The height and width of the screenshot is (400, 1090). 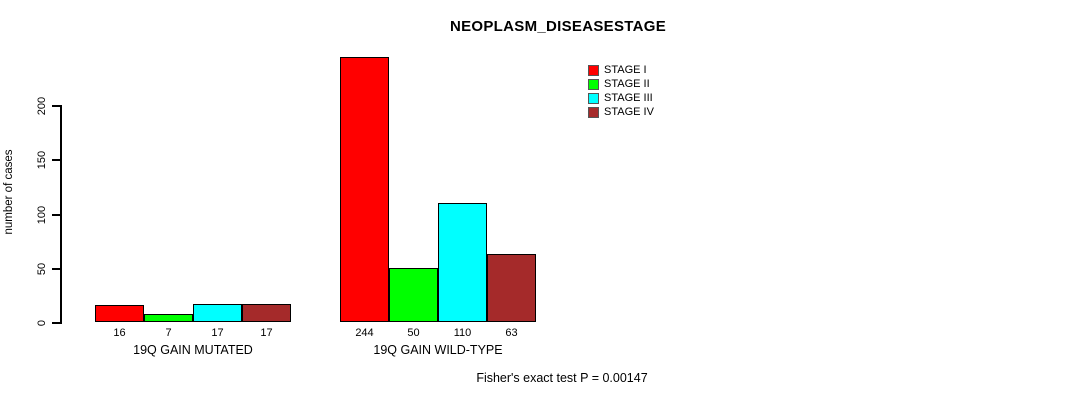 What do you see at coordinates (628, 98) in the screenshot?
I see `legend-label: STAGE III` at bounding box center [628, 98].